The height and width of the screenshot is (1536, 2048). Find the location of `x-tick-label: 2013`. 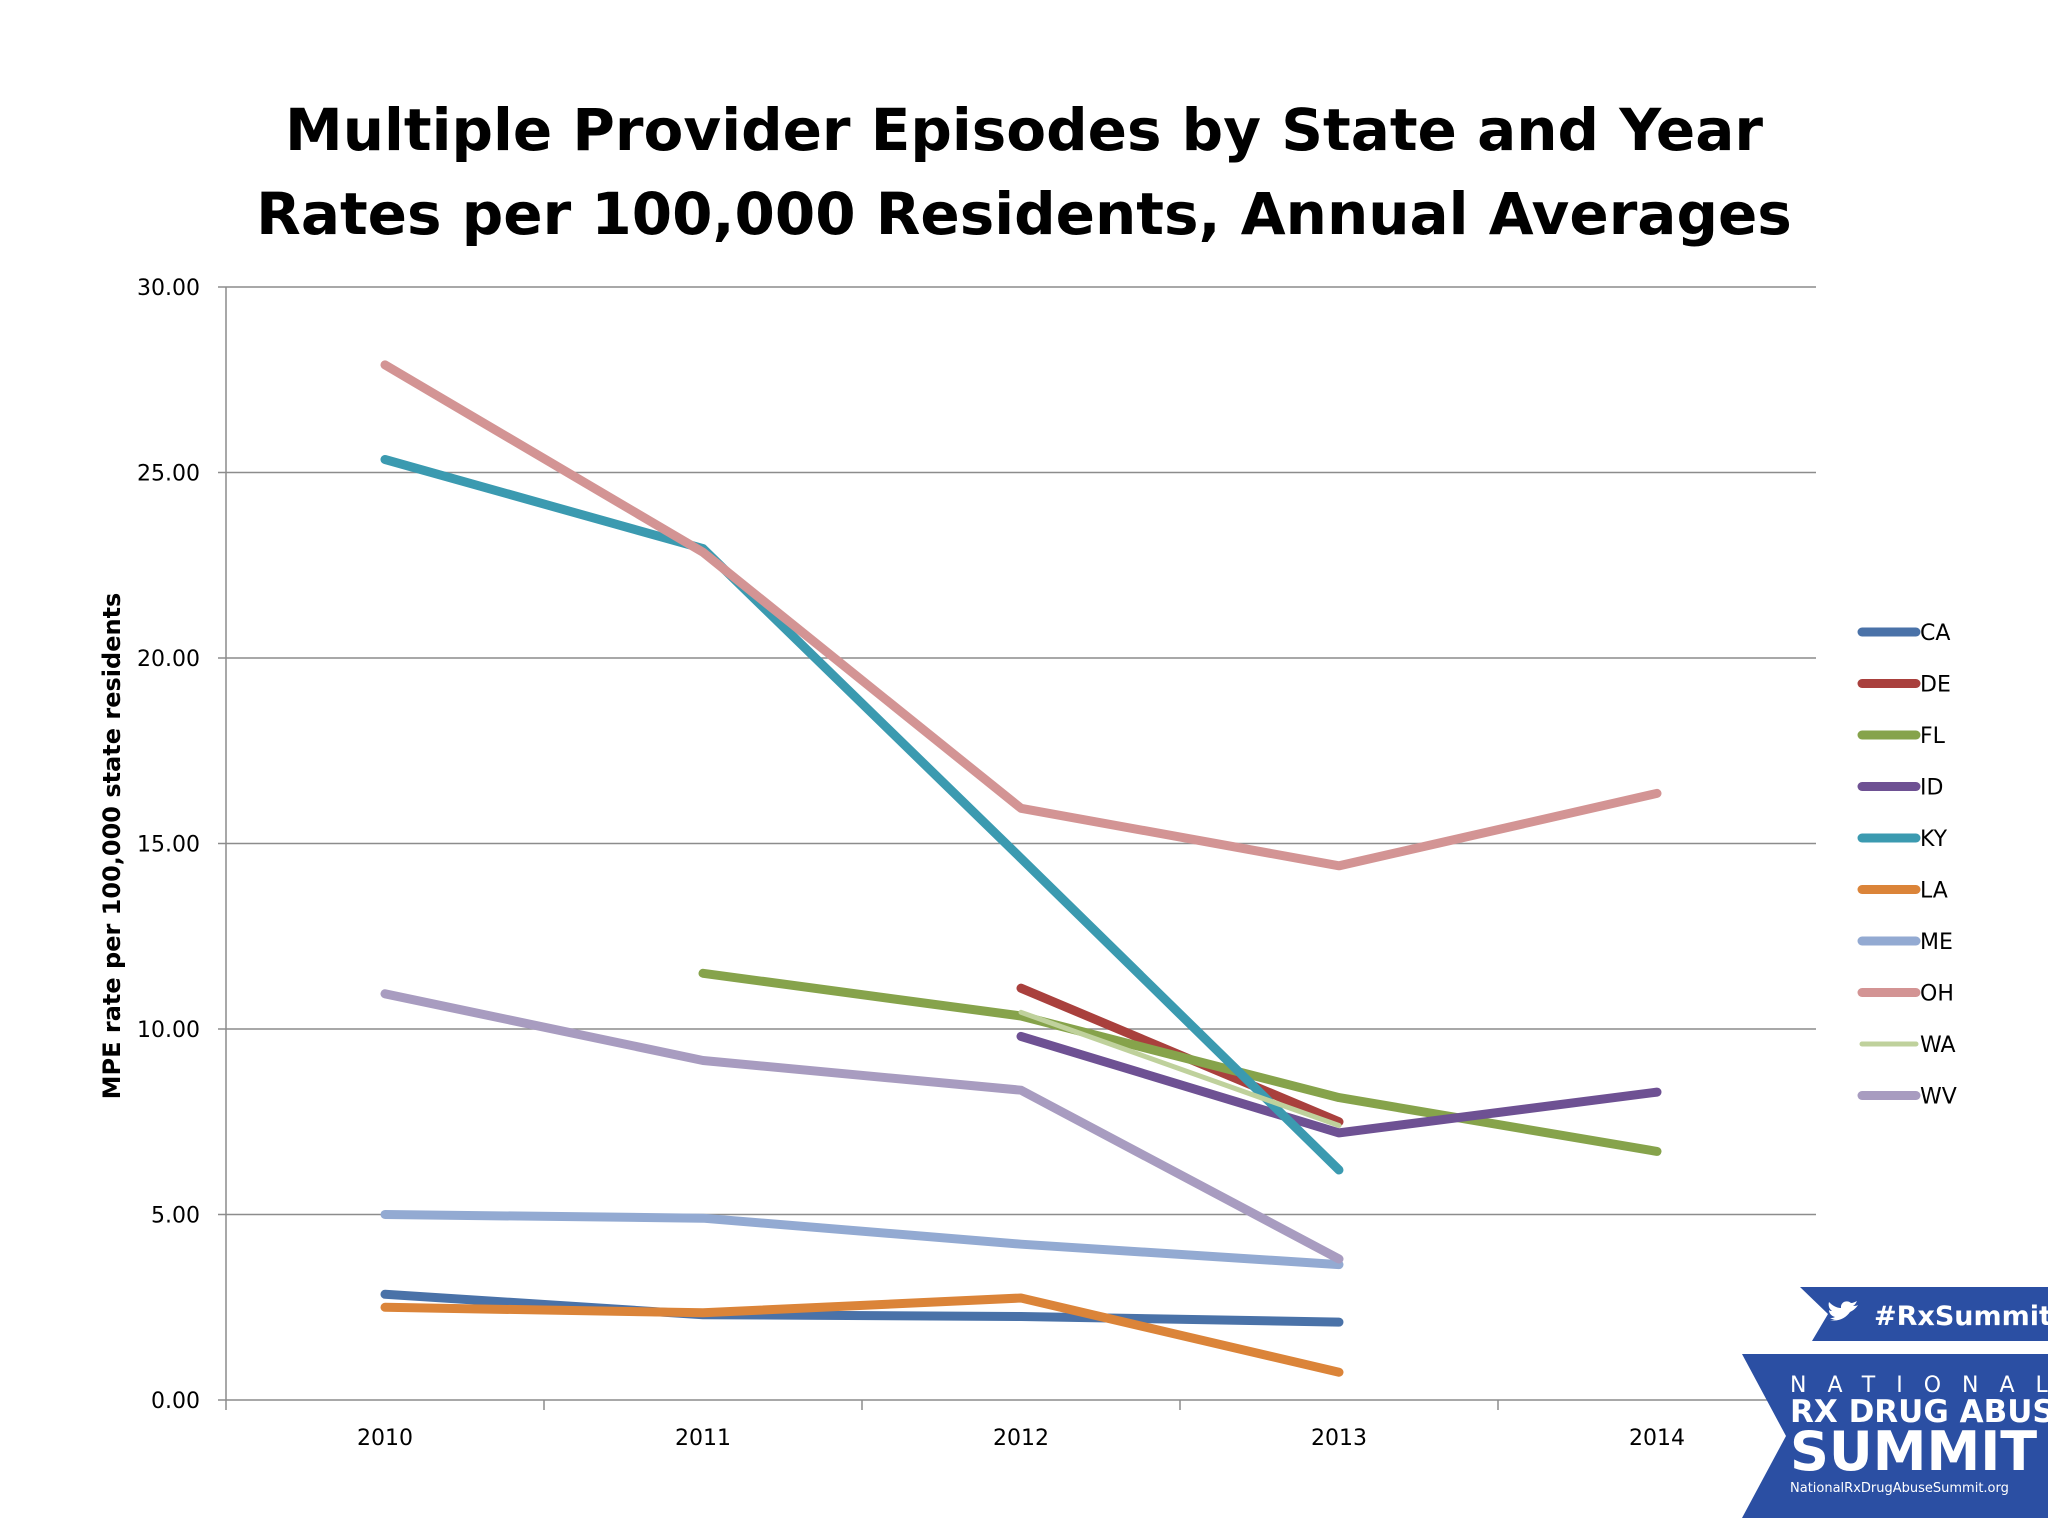

x-tick-label: 2013 is located at coordinates (1339, 1438).